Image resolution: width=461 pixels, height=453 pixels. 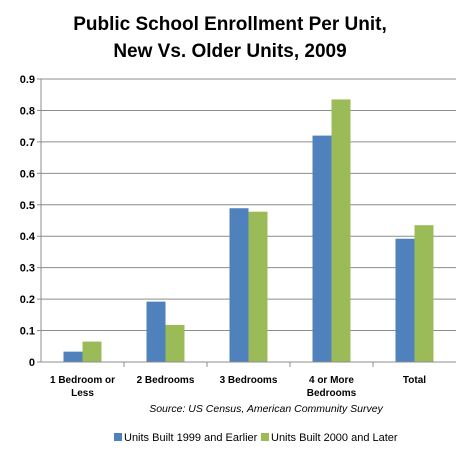 What do you see at coordinates (27, 174) in the screenshot?
I see `y-tick-label: 0.6` at bounding box center [27, 174].